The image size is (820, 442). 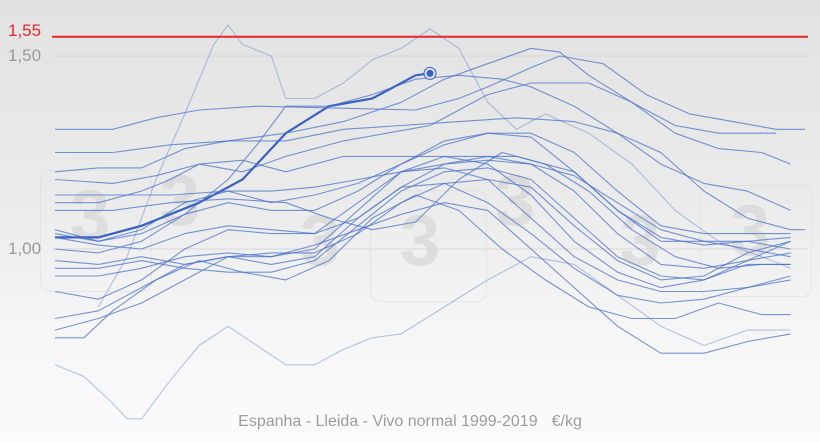 What do you see at coordinates (25, 55) in the screenshot?
I see `y-tick-label: 1,50` at bounding box center [25, 55].